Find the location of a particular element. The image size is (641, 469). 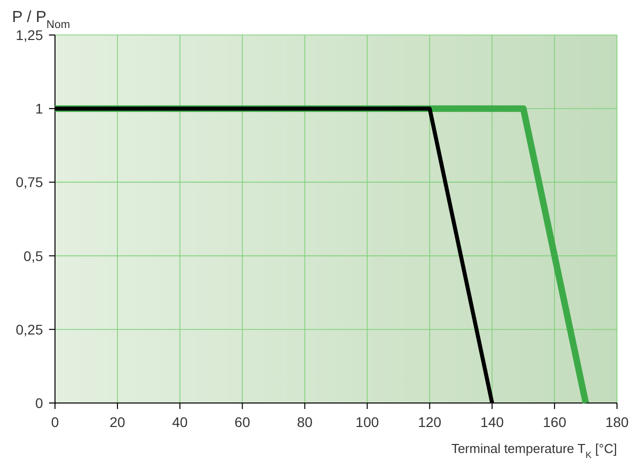

x-tick-label: 120 is located at coordinates (430, 422).